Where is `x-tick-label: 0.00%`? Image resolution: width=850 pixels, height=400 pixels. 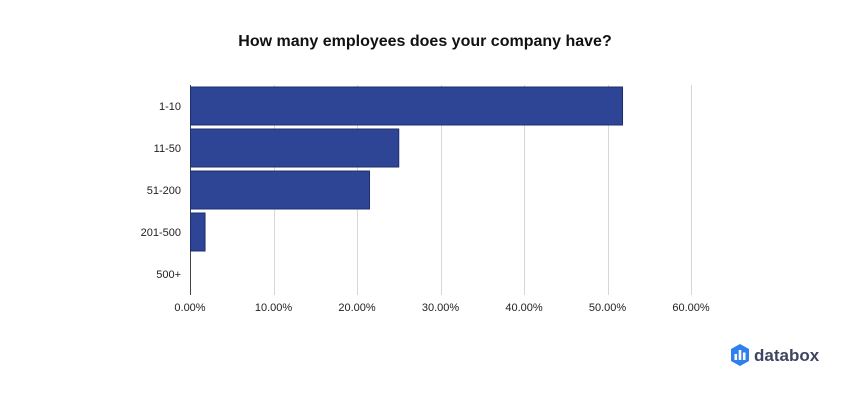 x-tick-label: 0.00% is located at coordinates (189, 308).